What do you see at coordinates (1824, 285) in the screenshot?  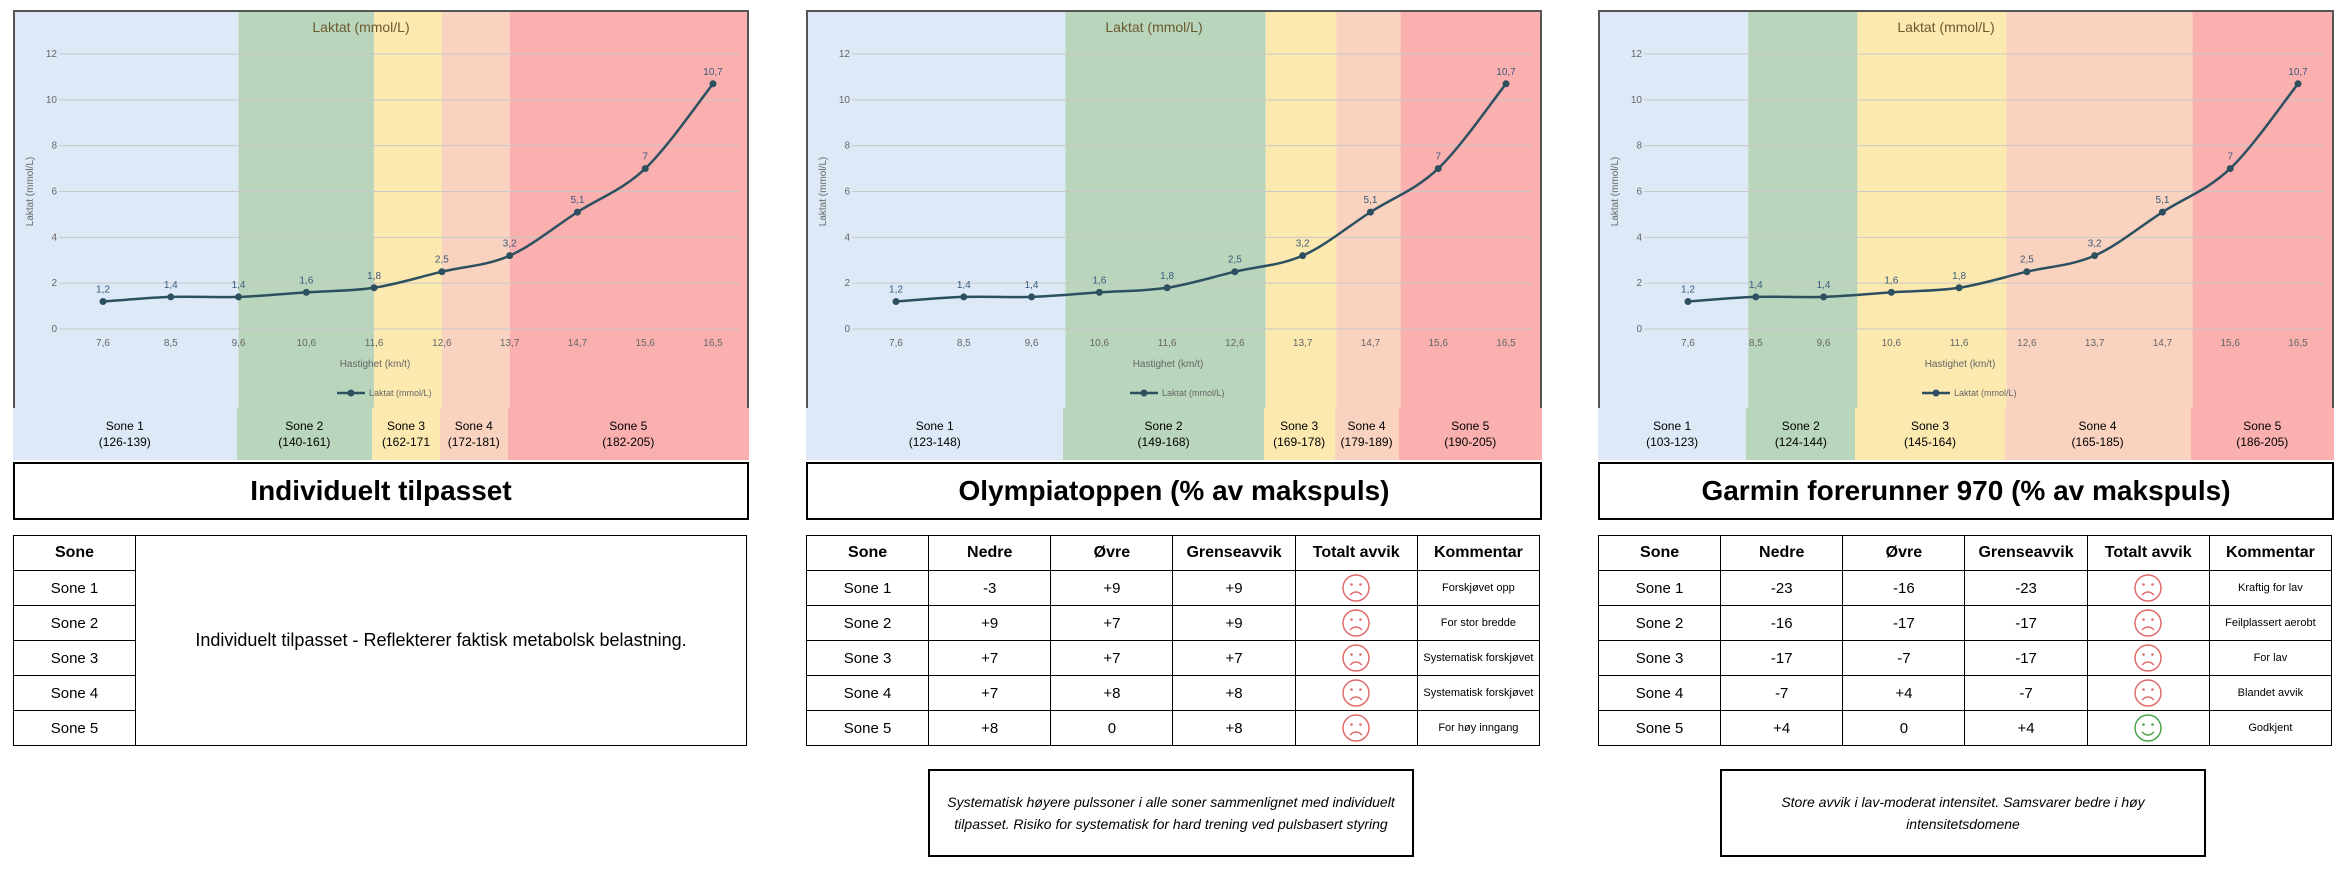 I see `data-label: 1,4` at bounding box center [1824, 285].